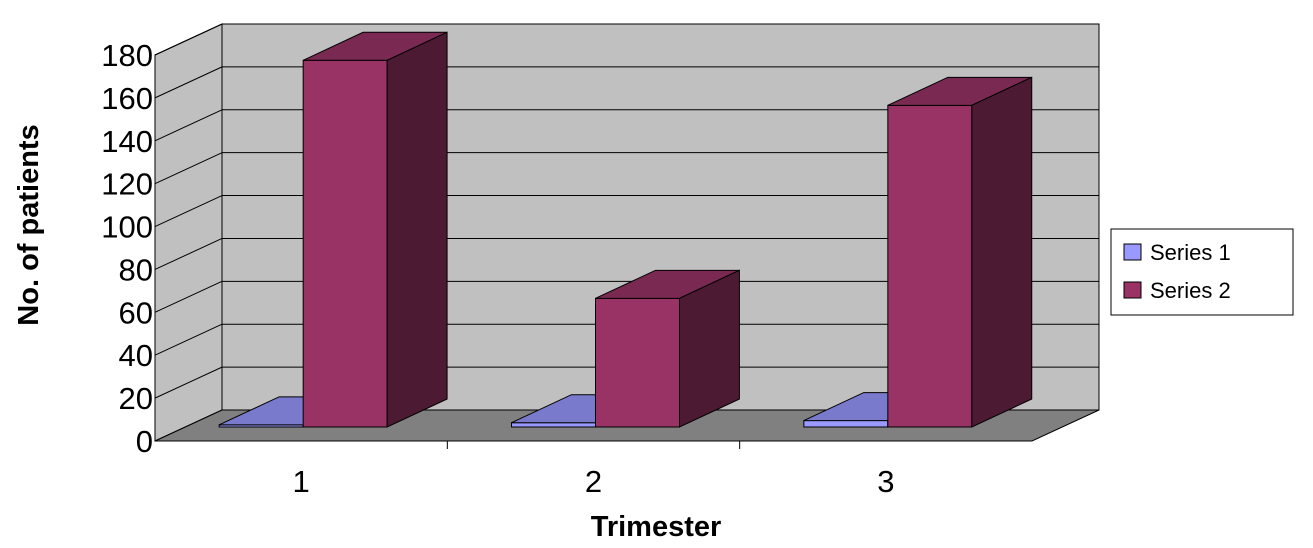  I want to click on legend-label-series-1: Series 1, so click(1190, 252).